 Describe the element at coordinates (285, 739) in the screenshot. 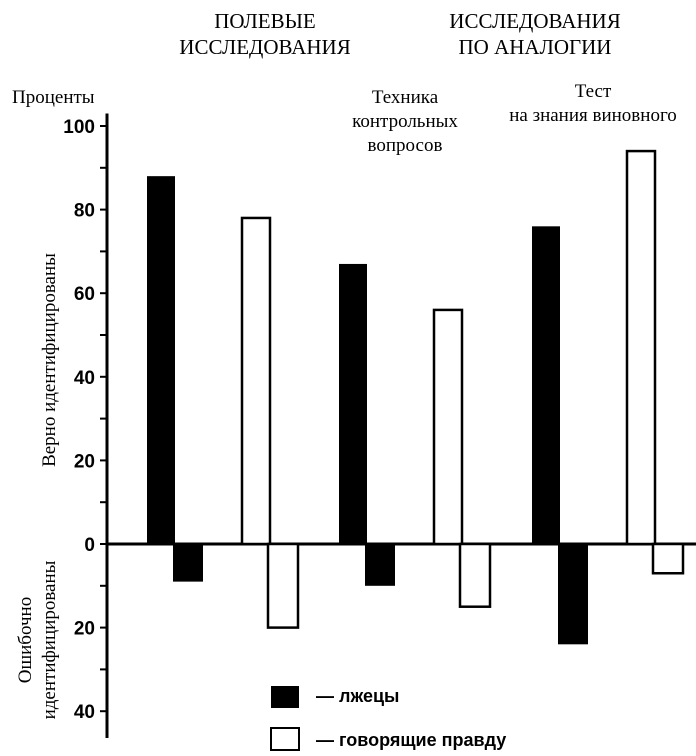

I see `legend-swatch-truthful` at that location.